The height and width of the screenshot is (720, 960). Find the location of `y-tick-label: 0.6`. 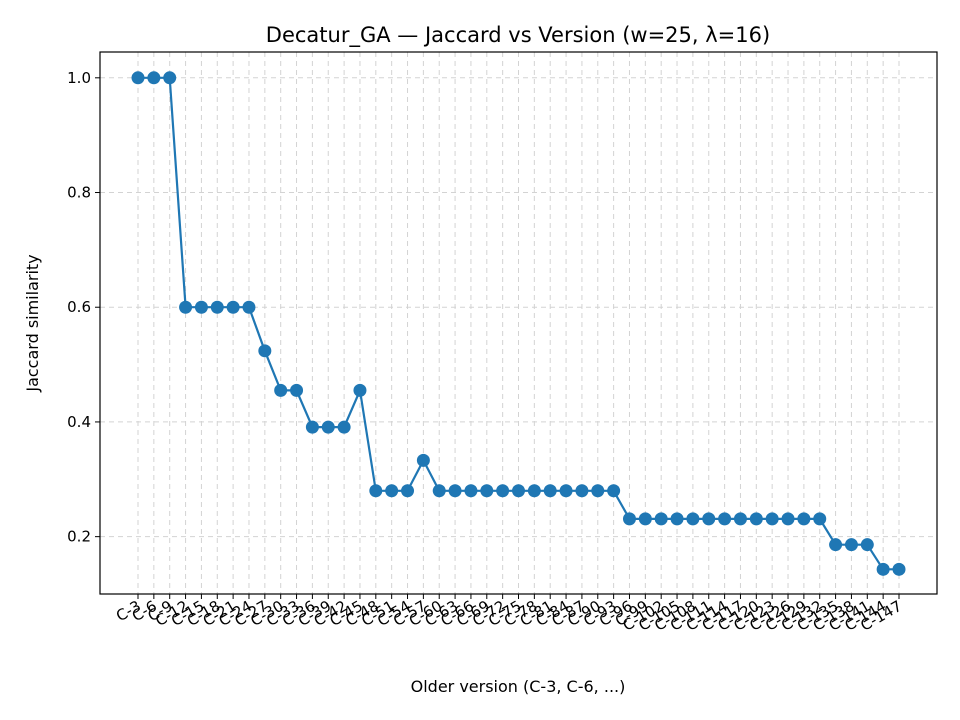

y-tick-label: 0.6 is located at coordinates (79, 307).